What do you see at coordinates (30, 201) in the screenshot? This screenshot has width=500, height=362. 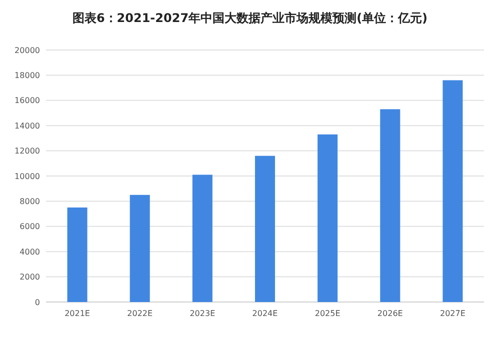 I see `y-tick-label: 8000` at bounding box center [30, 201].